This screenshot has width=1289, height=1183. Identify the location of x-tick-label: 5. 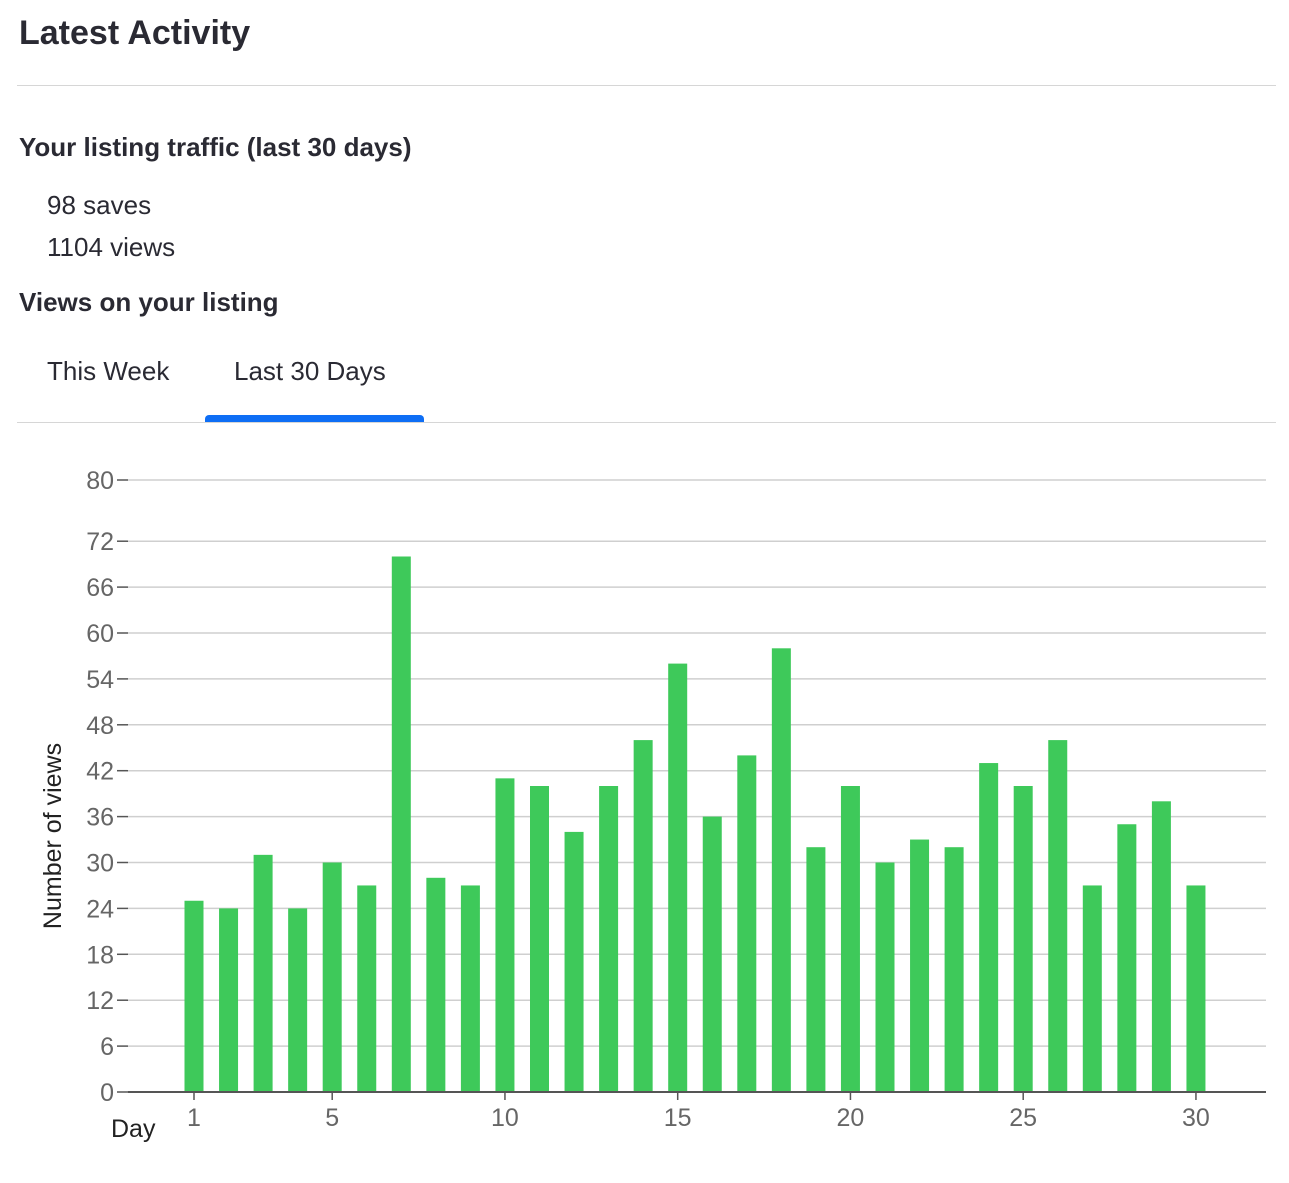
(332, 1118).